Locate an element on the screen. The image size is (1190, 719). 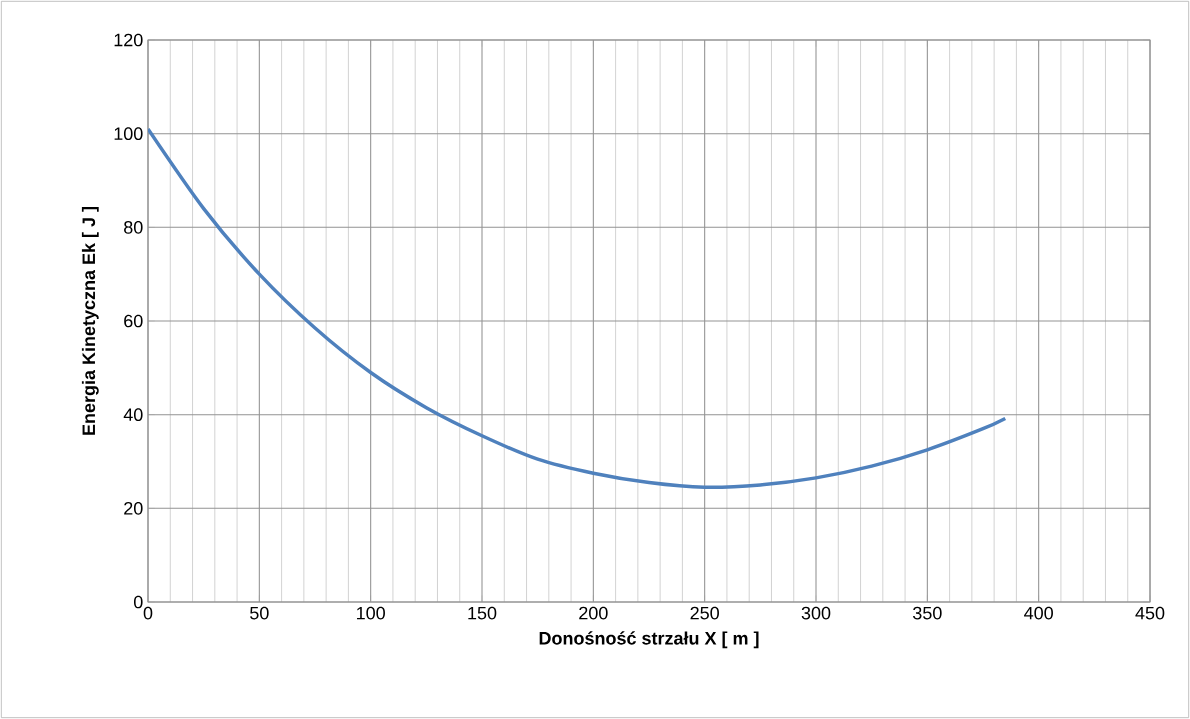
y-tick-label: 100 is located at coordinates (128, 134).